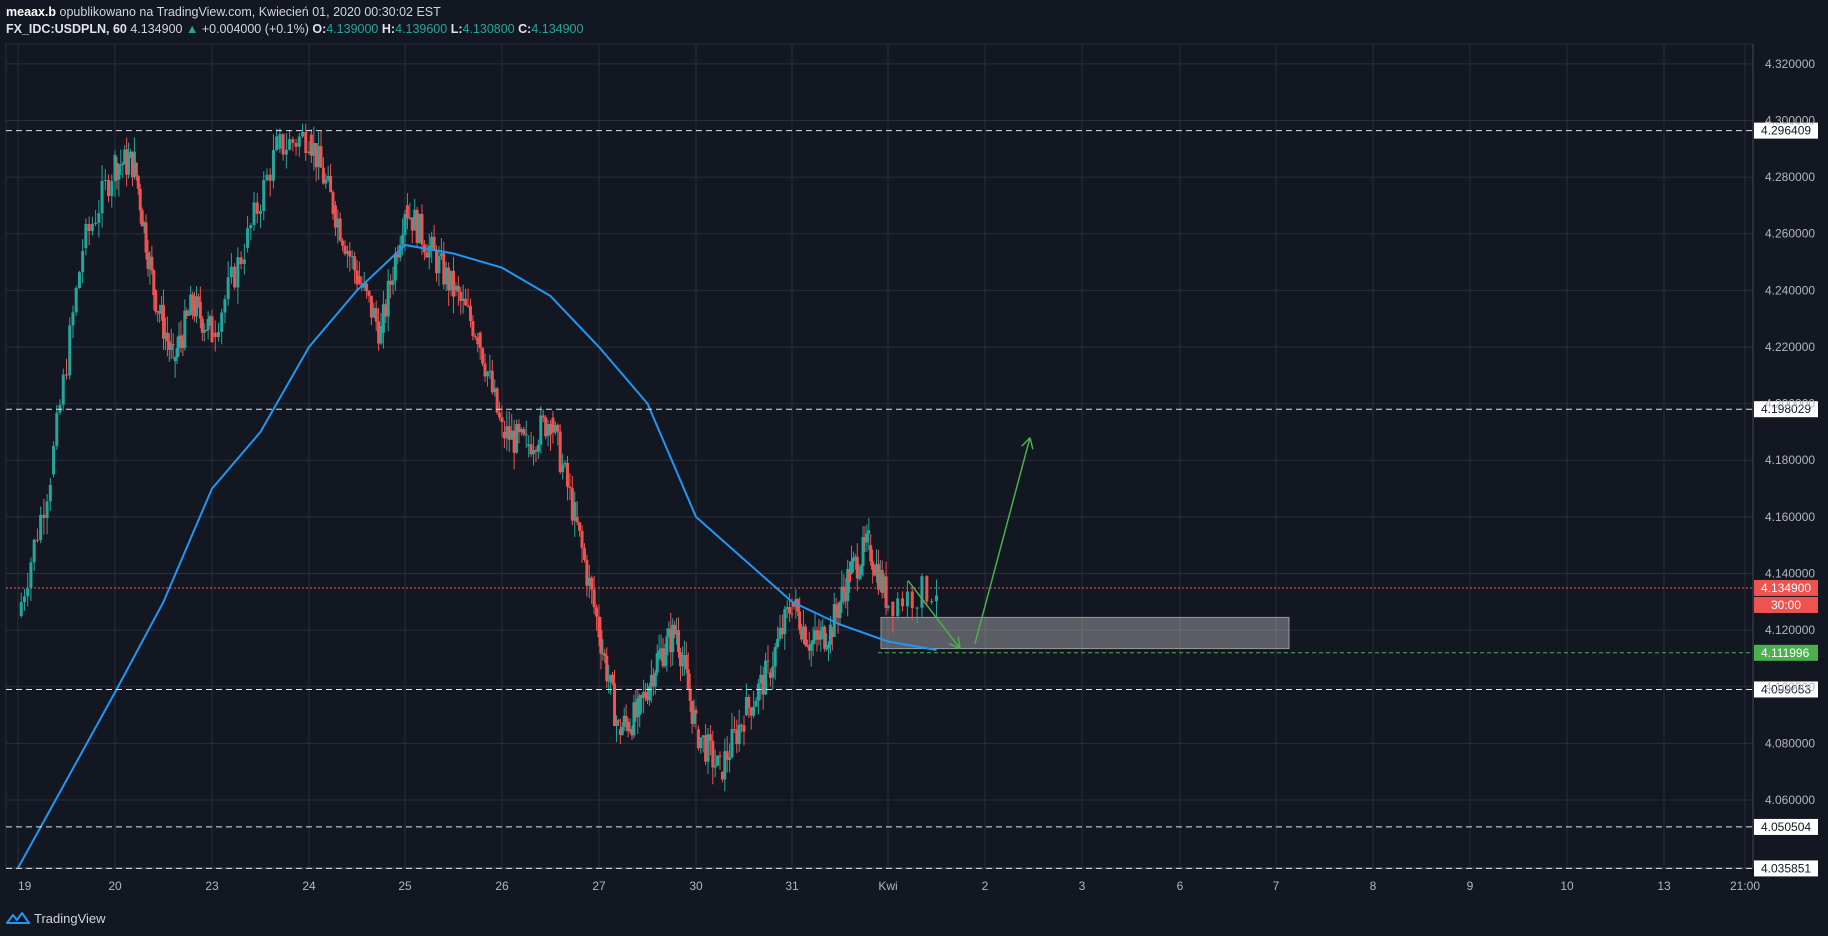 The height and width of the screenshot is (936, 1828). Describe the element at coordinates (889, 886) in the screenshot. I see `time-axis: 19 20 23 24 25 26 27 30 31 Kwi 2 3 6 7 8 9 10 13 21:00` at that location.